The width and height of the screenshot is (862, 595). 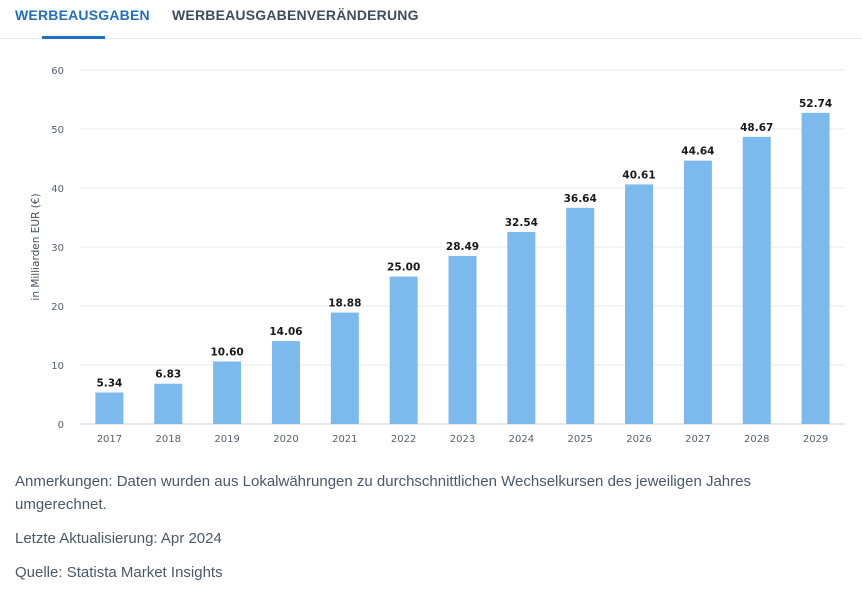 What do you see at coordinates (815, 439) in the screenshot?
I see `x-tick-label: 2029` at bounding box center [815, 439].